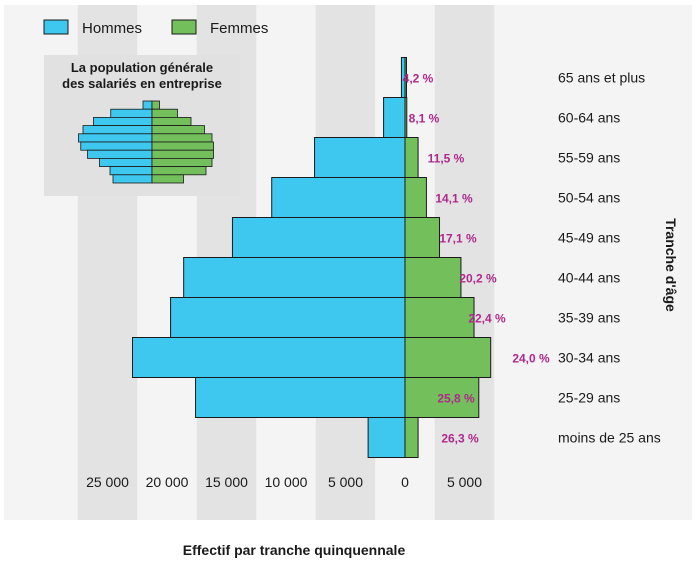 Image resolution: width=696 pixels, height=567 pixels. I want to click on legend: Hommes Femmes, so click(155, 28).